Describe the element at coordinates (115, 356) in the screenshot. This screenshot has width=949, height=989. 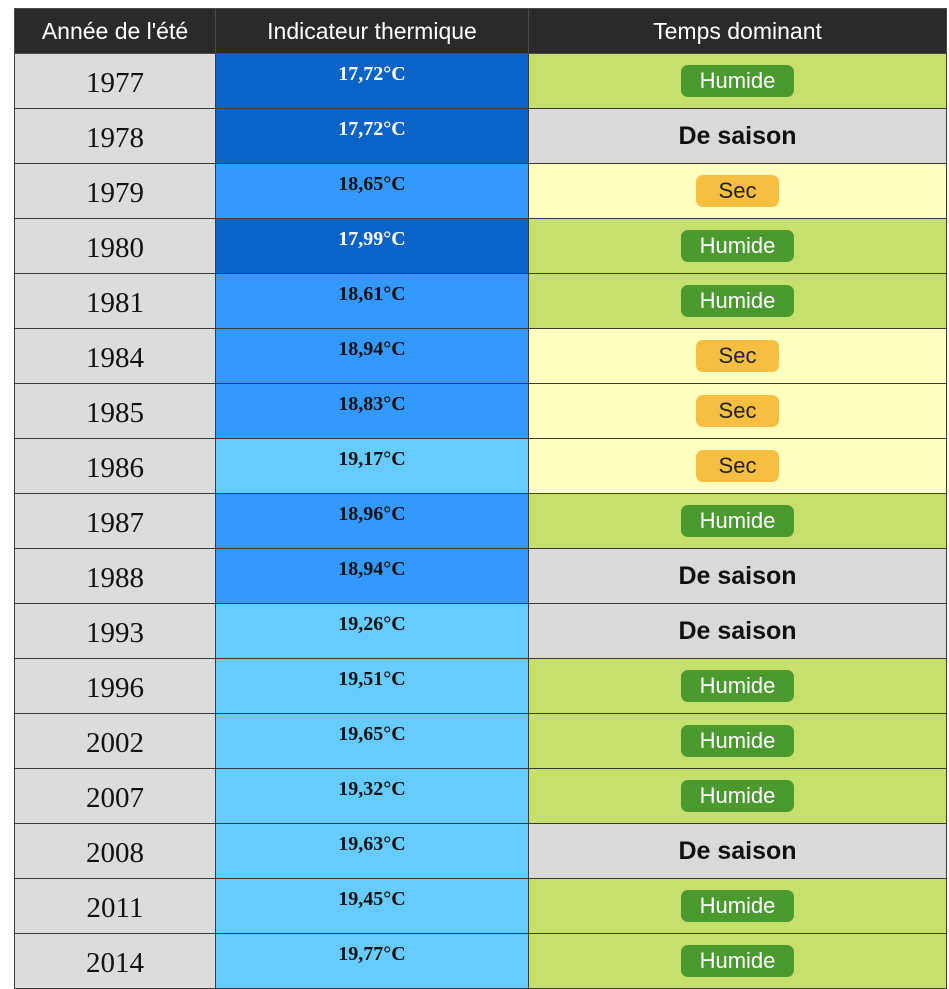
I see `year-cell: 1984` at that location.